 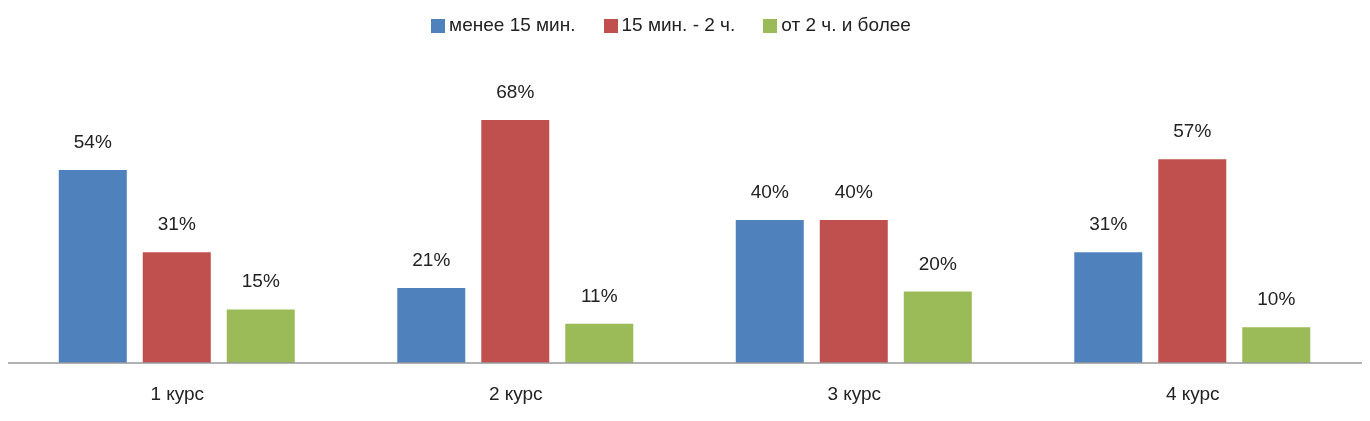 I want to click on data-label: 68%, so click(x=515, y=91).